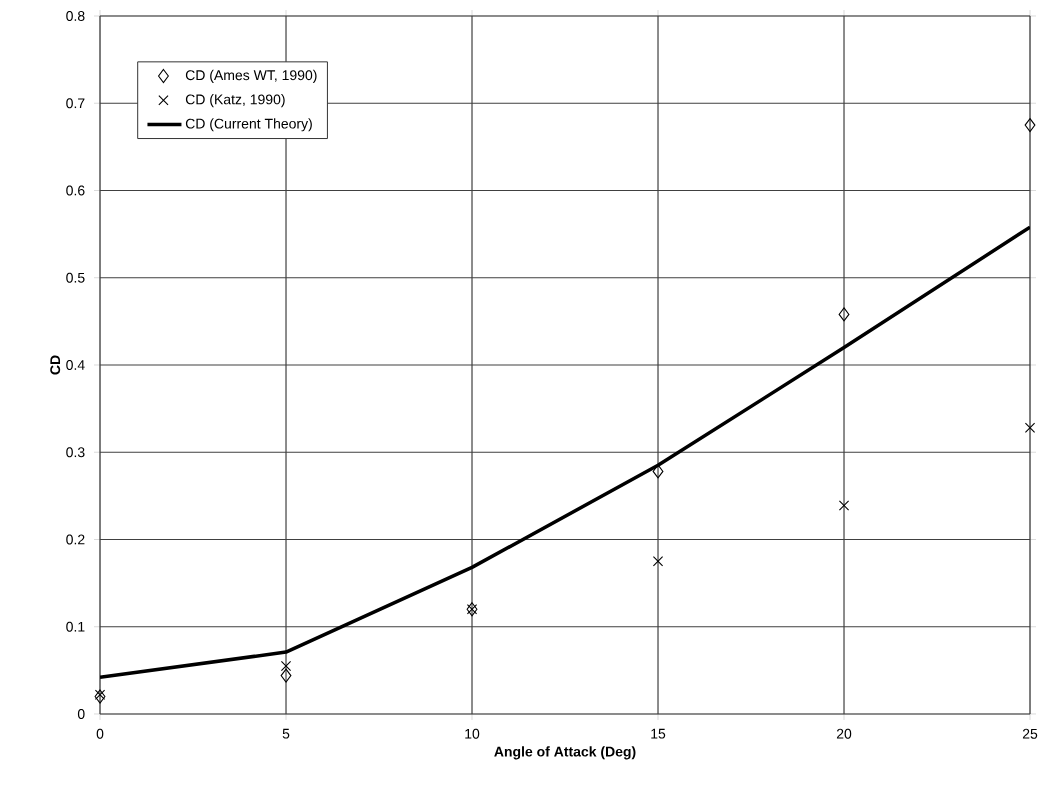 This screenshot has height=807, width=1047. I want to click on y-tick-label: 0.7, so click(75, 103).